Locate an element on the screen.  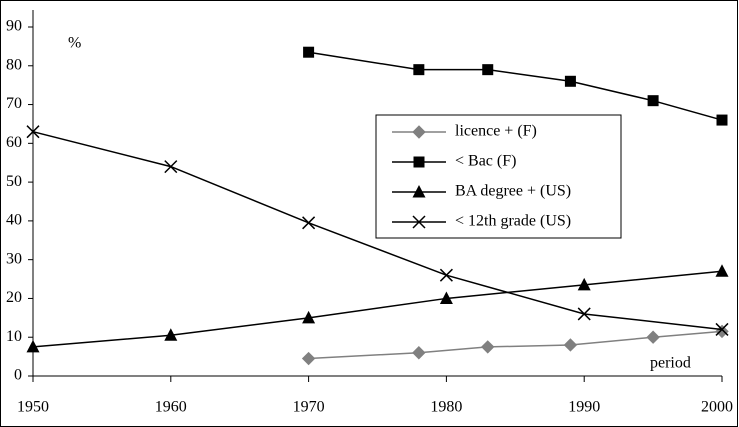
y-annotation: % is located at coordinates (74, 43).